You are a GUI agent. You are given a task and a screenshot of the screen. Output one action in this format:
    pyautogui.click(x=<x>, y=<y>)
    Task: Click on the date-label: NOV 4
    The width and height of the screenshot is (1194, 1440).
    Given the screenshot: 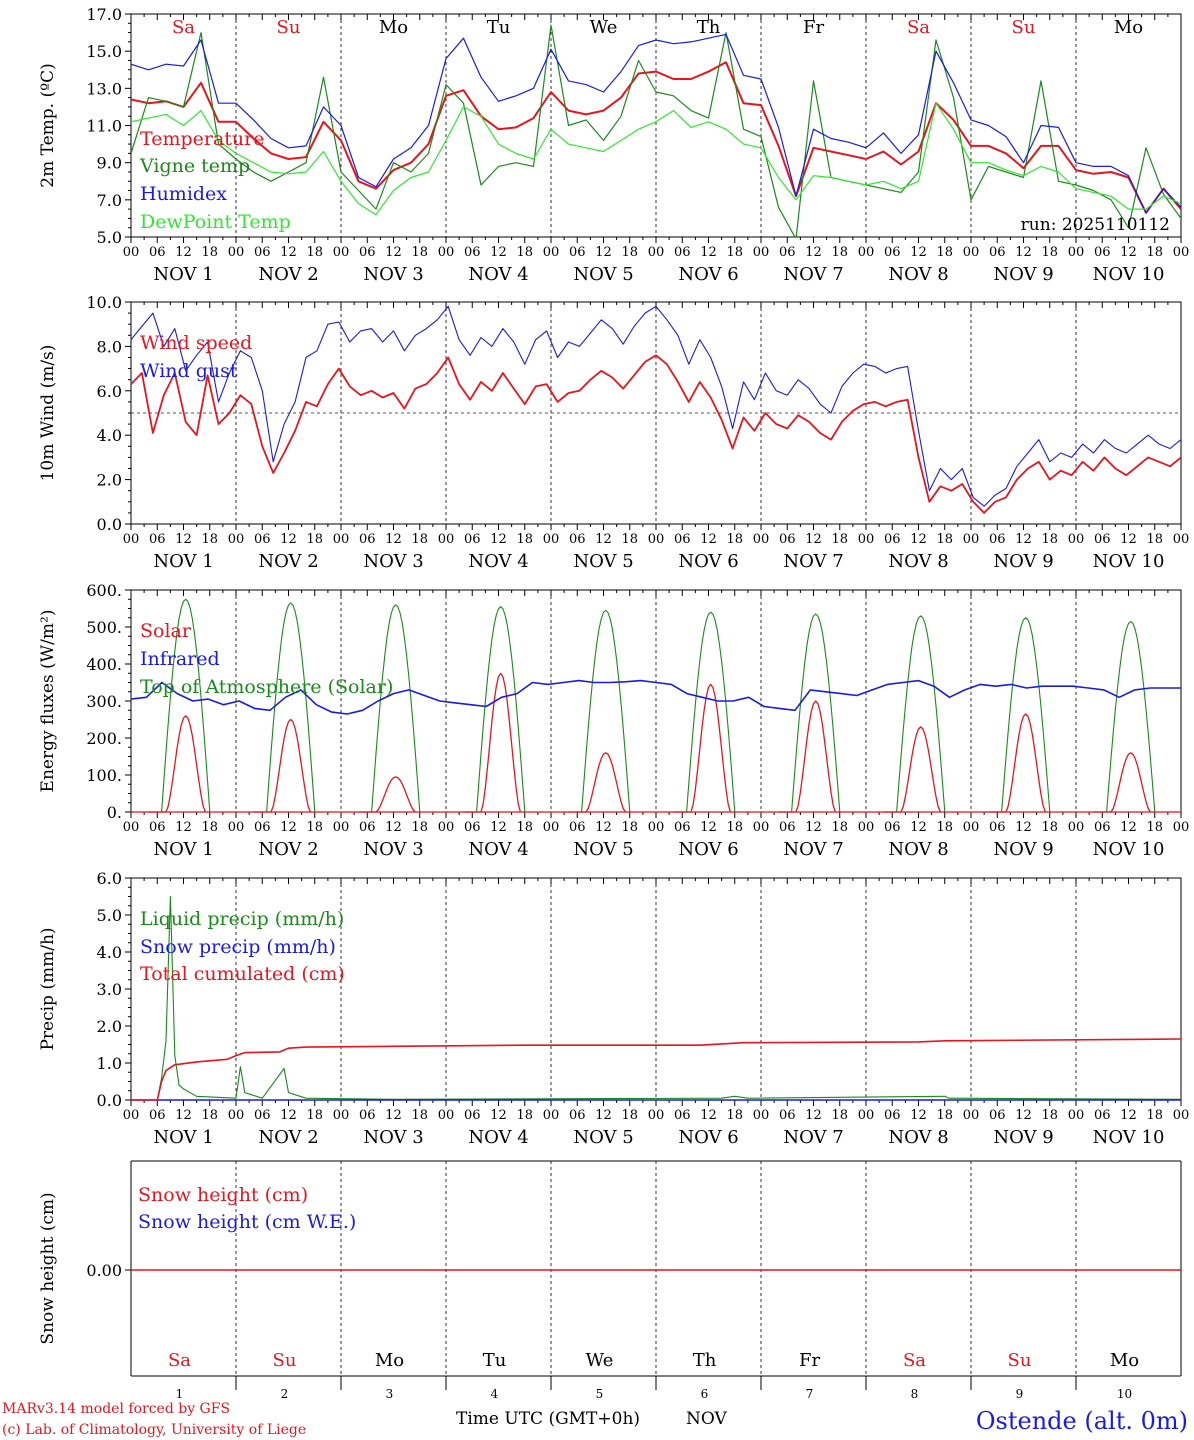 What is the action you would take?
    pyautogui.click(x=498, y=561)
    